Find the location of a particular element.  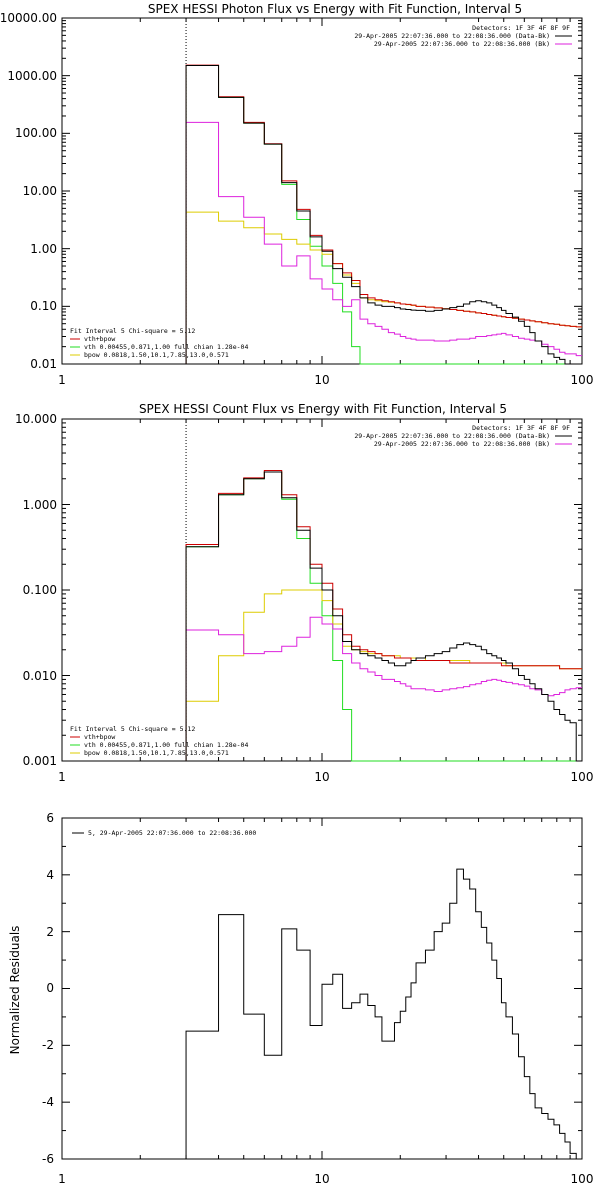

y-tick-label: 0.001 is located at coordinates (40, 761).